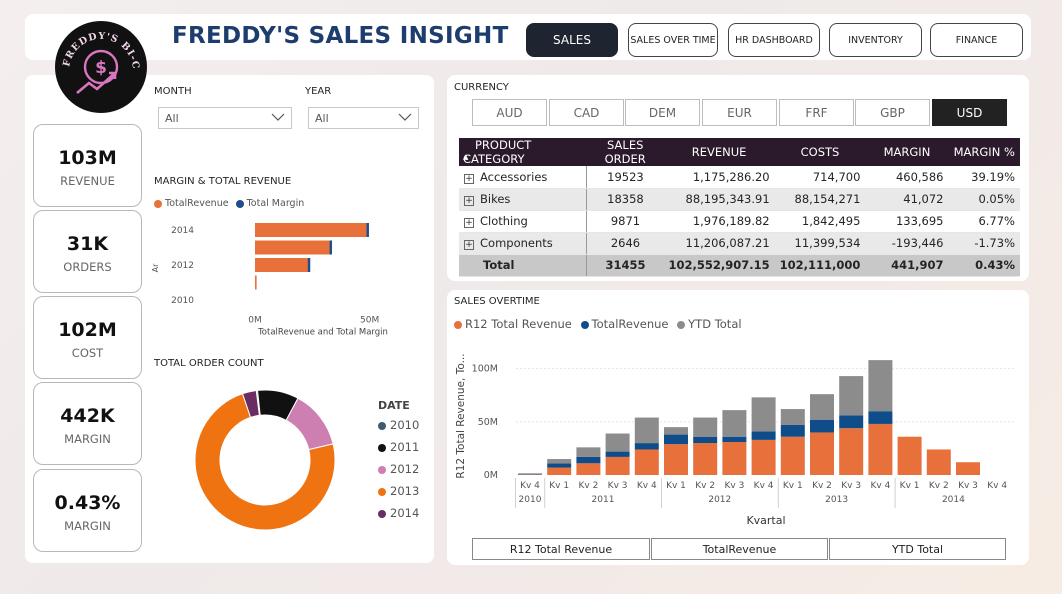  What do you see at coordinates (625, 221) in the screenshot?
I see `value-cell: 9871` at bounding box center [625, 221].